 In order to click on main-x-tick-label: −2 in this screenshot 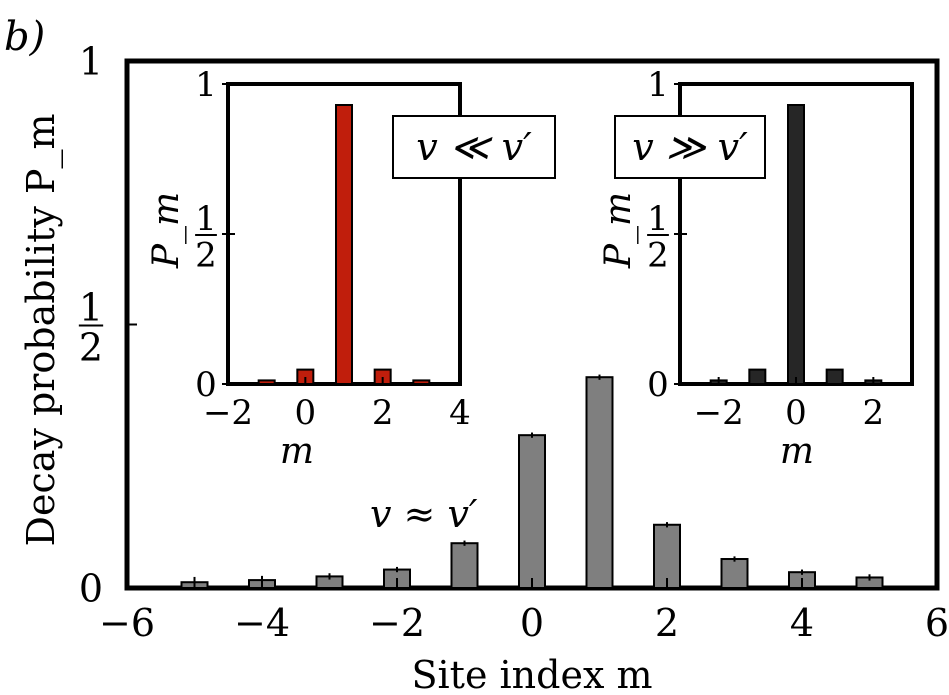, I will do `click(397, 623)`.